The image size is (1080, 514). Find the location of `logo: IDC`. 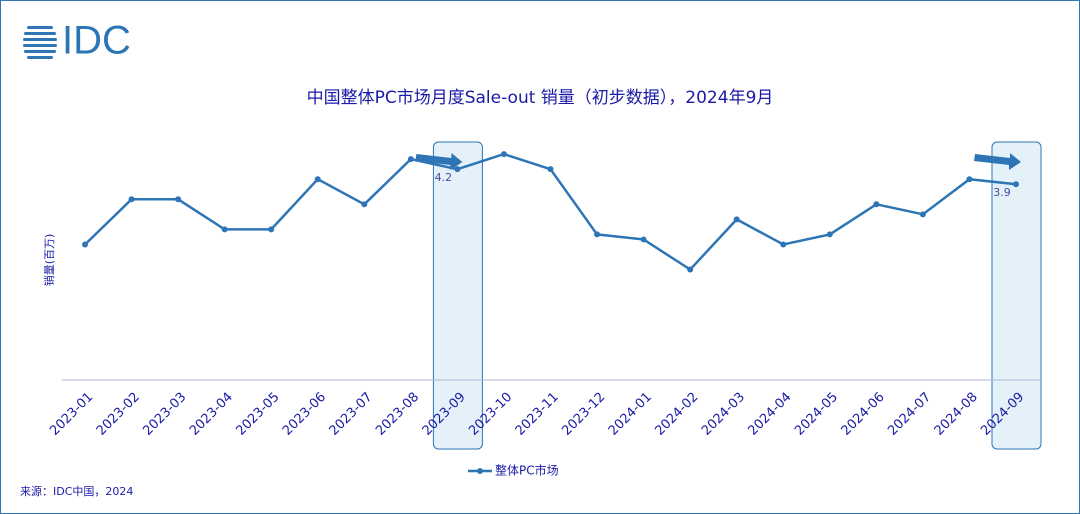

logo: IDC is located at coordinates (96, 41).